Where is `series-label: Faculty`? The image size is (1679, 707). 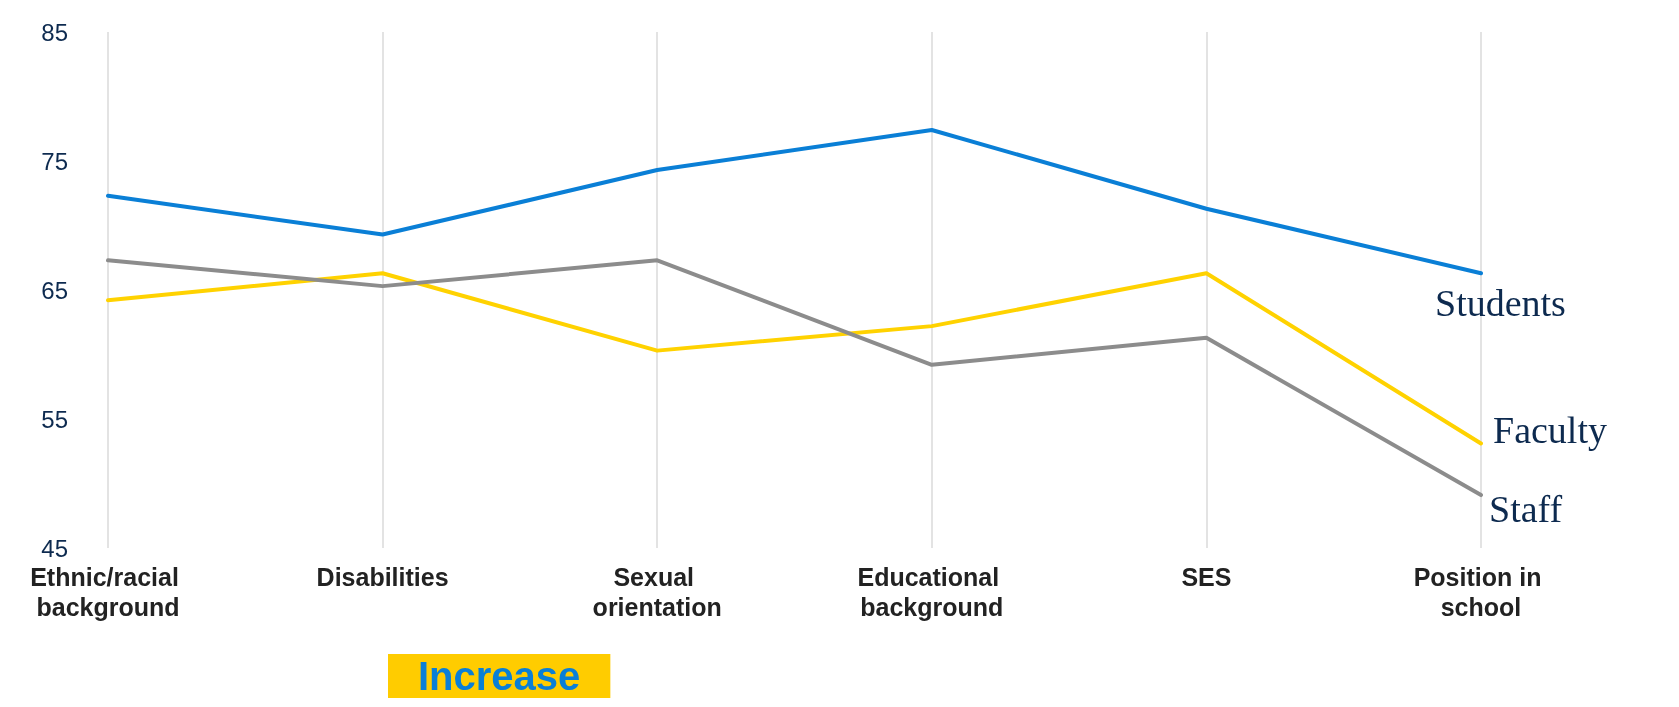 series-label: Faculty is located at coordinates (1550, 429).